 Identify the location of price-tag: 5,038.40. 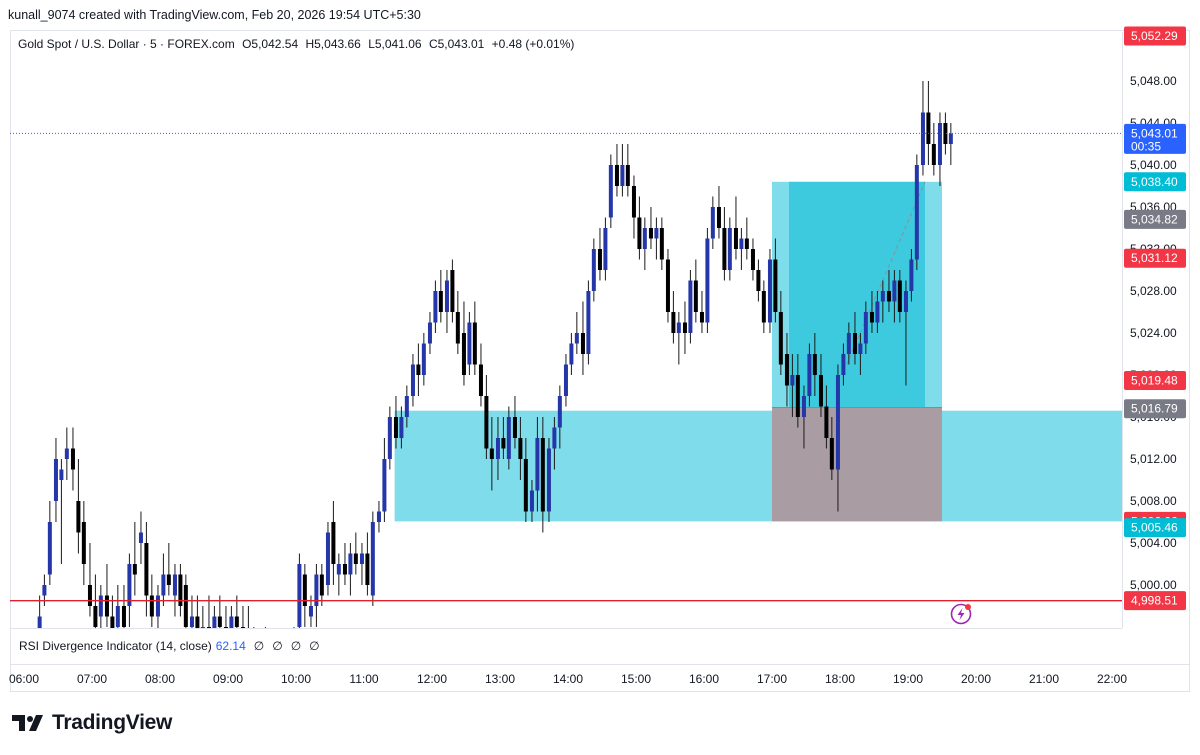
(1155, 182).